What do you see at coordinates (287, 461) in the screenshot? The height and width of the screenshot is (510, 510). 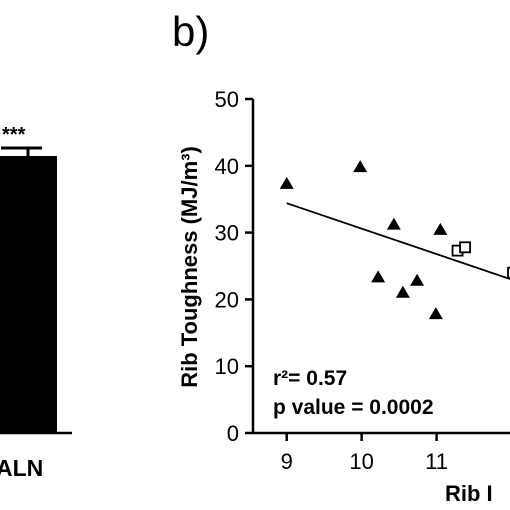 I see `x-tick-label: 9` at bounding box center [287, 461].